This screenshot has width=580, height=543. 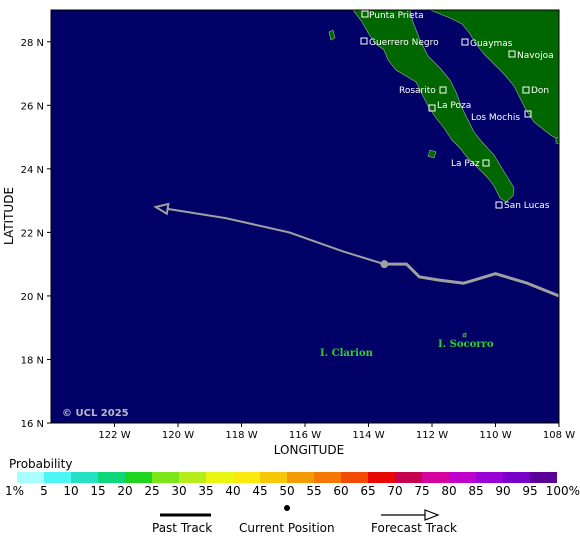 What do you see at coordinates (32, 297) in the screenshot?
I see `lat-tick-label: 20 N` at bounding box center [32, 297].